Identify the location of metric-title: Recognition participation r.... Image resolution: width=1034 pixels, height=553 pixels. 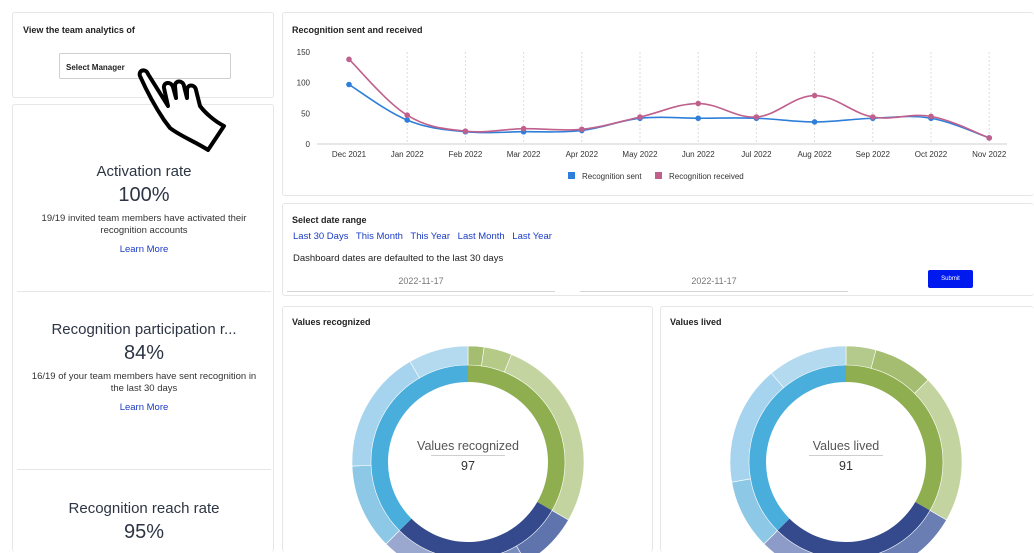
(144, 329).